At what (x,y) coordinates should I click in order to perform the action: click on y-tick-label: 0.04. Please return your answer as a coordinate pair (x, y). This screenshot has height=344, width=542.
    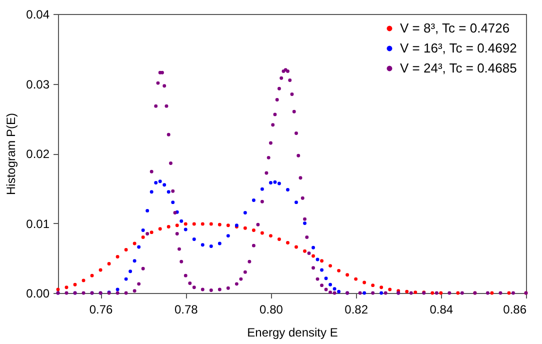
    Looking at the image, I should click on (38, 15).